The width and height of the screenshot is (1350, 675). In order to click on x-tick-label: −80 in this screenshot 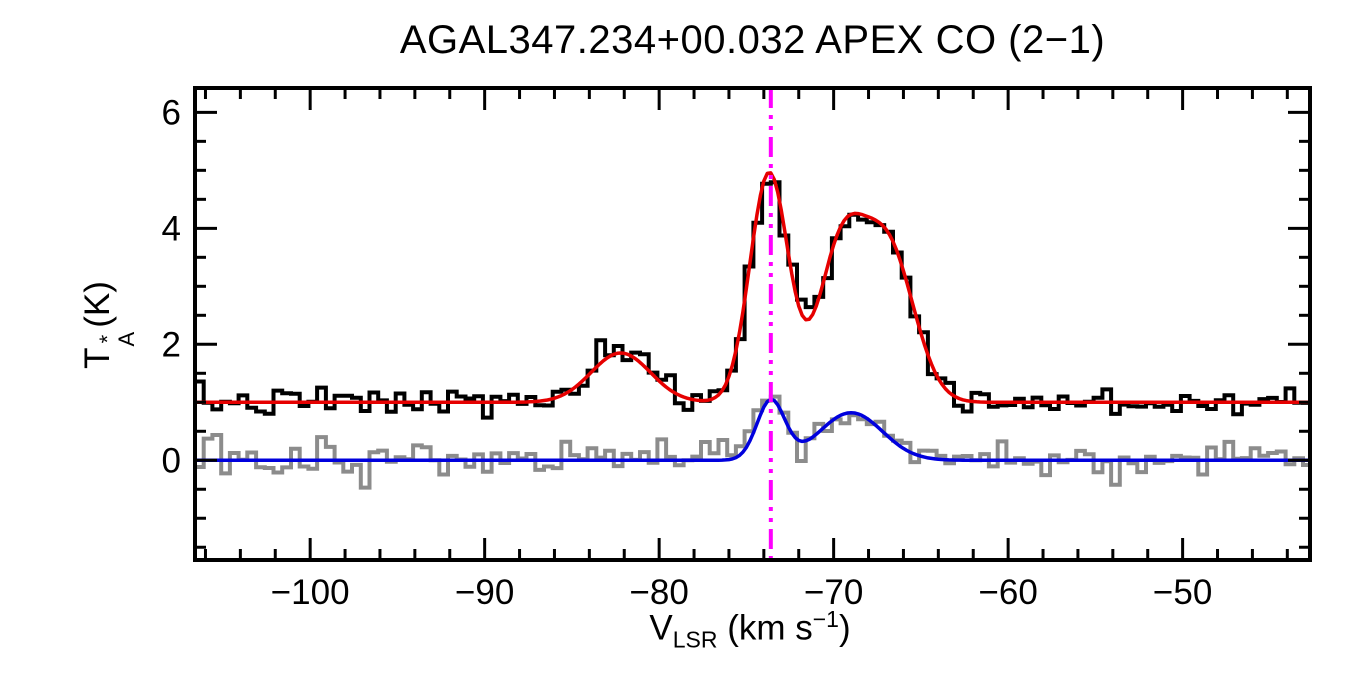, I will do `click(658, 592)`.